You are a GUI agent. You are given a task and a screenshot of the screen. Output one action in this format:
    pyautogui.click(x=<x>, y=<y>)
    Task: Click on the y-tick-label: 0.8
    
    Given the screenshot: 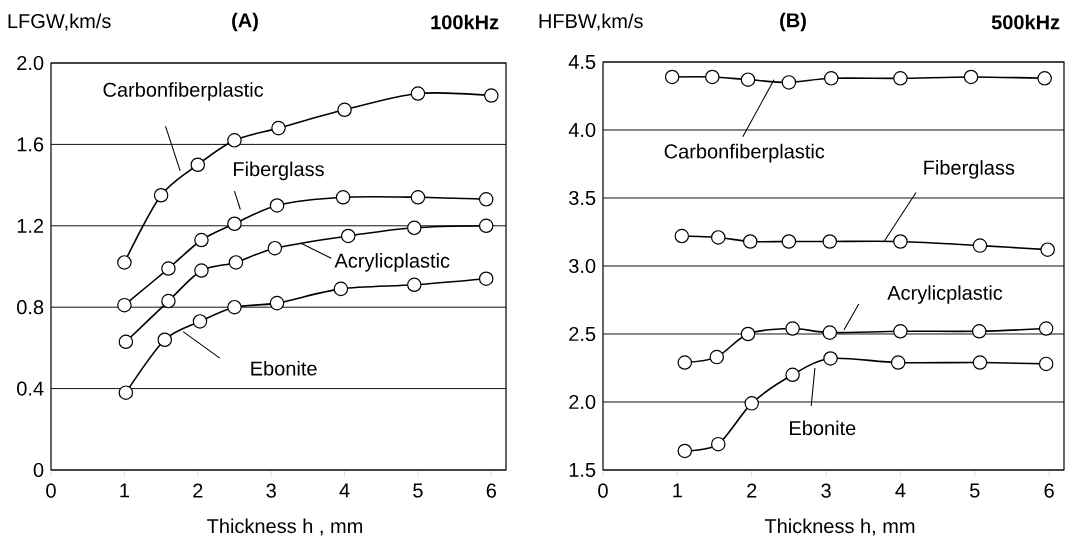 What is the action you would take?
    pyautogui.click(x=30, y=307)
    